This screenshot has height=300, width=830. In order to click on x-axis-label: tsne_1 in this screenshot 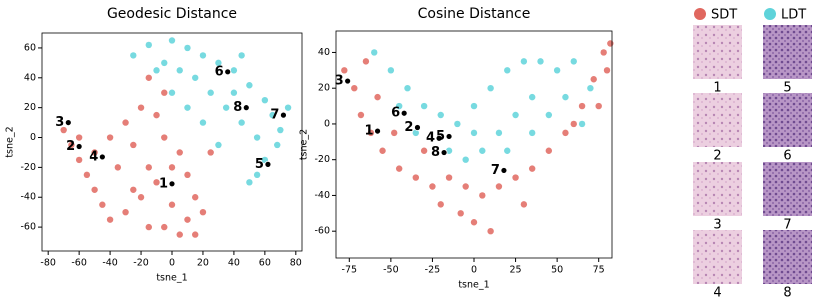, I will do `click(171, 278)`.